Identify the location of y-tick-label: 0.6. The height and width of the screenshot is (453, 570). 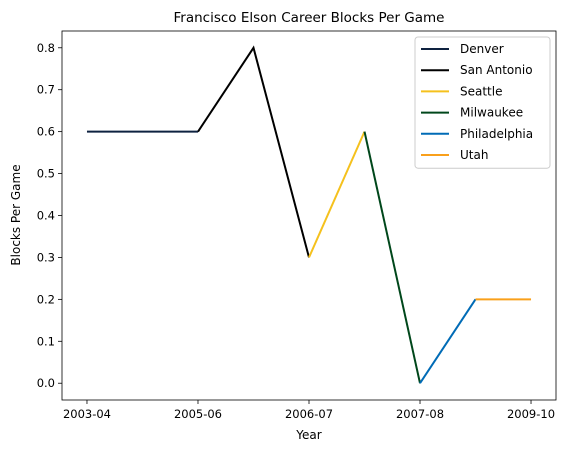
(46, 132).